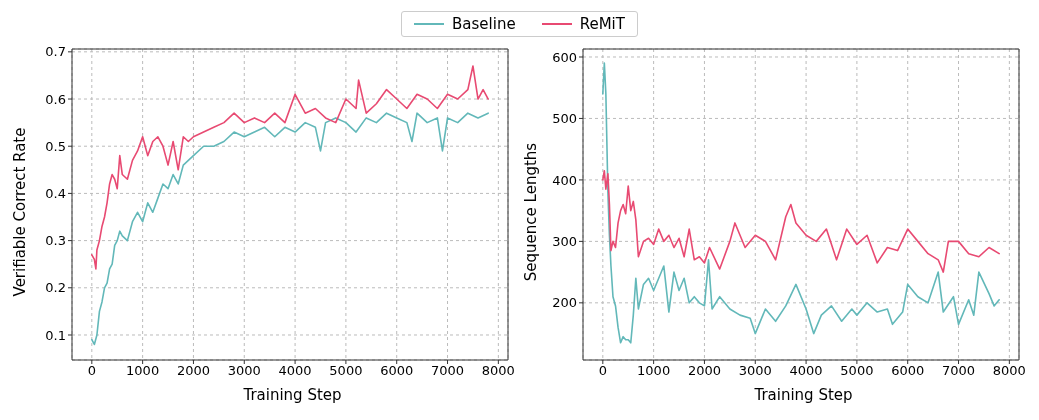  What do you see at coordinates (20, 212) in the screenshot?
I see `y-axis-title: Verifiable Correct Rate` at bounding box center [20, 212].